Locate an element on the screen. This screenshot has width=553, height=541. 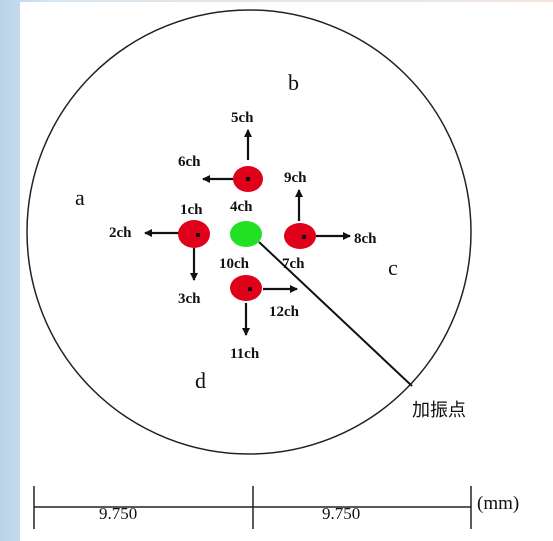
sensor-top is located at coordinates (232, 160).